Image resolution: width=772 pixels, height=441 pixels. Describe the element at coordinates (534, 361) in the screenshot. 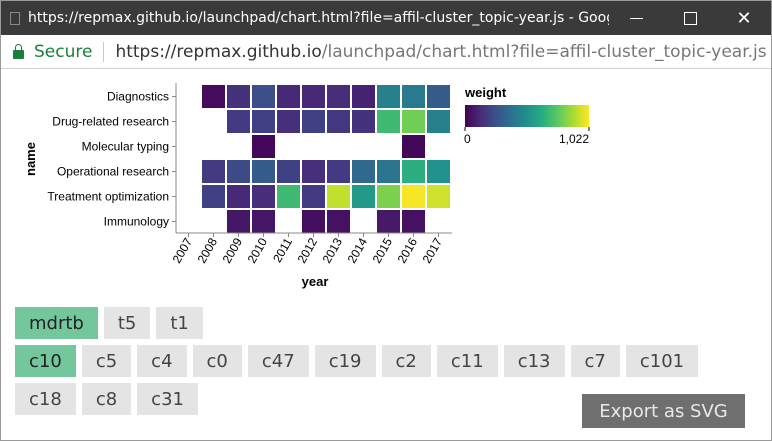

I see `filter-button-c13: c13` at that location.